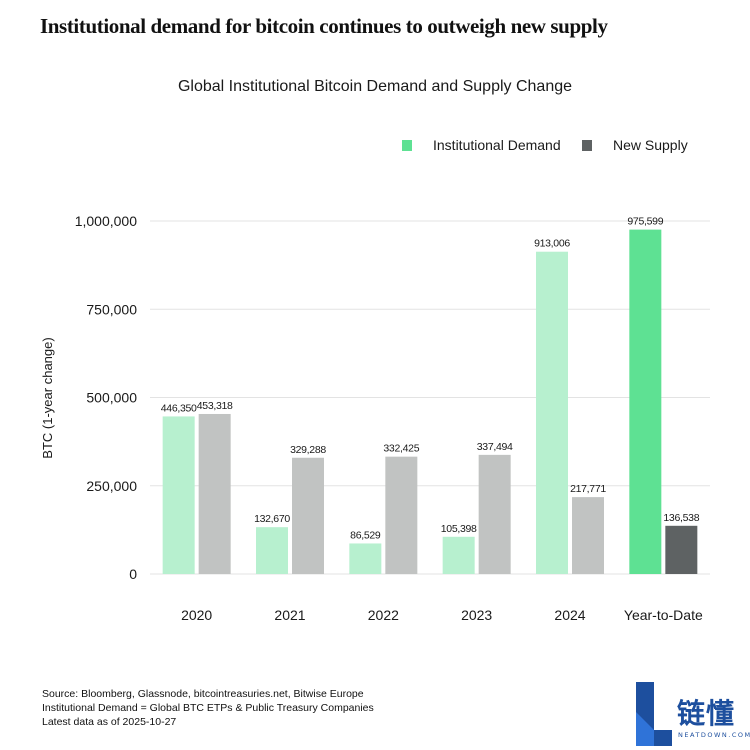 This screenshot has width=750, height=750. What do you see at coordinates (459, 529) in the screenshot?
I see `demand-value-label: 105,398` at bounding box center [459, 529].